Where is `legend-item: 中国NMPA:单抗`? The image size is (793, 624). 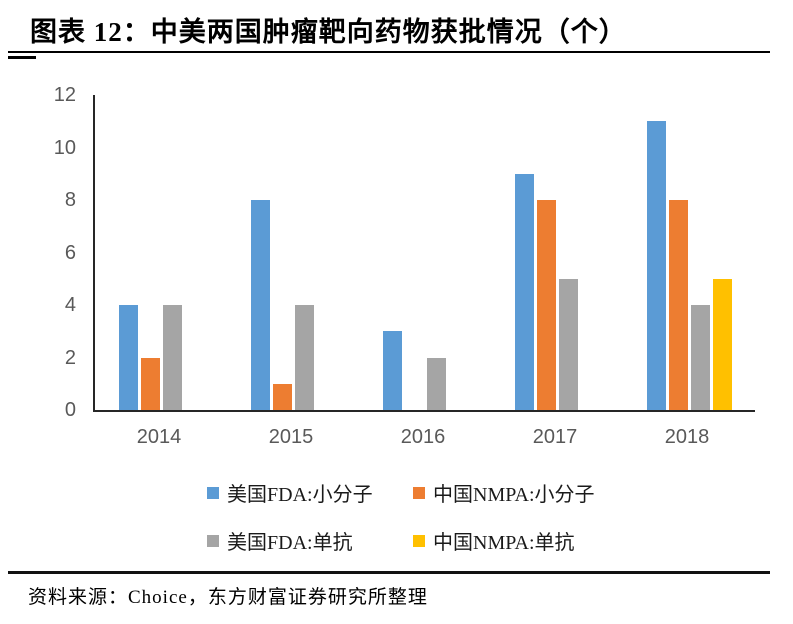
legend-item: 中国NMPA:单抗 is located at coordinates (494, 540).